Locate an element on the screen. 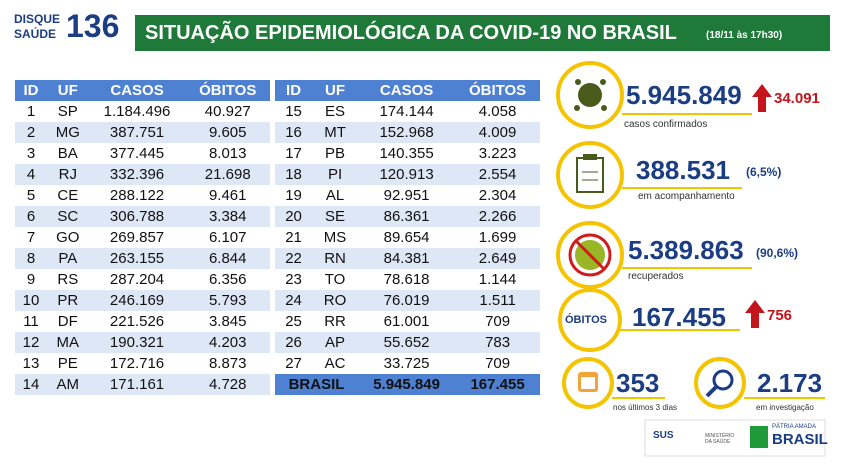 This screenshot has height=475, width=846. table-row: 23 TO 78.618 1.144 is located at coordinates (407, 279).